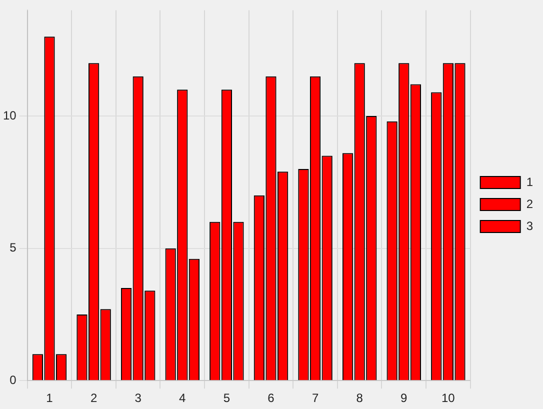 The width and height of the screenshot is (543, 409). What do you see at coordinates (226, 398) in the screenshot?
I see `x-tick-label: 5` at bounding box center [226, 398].